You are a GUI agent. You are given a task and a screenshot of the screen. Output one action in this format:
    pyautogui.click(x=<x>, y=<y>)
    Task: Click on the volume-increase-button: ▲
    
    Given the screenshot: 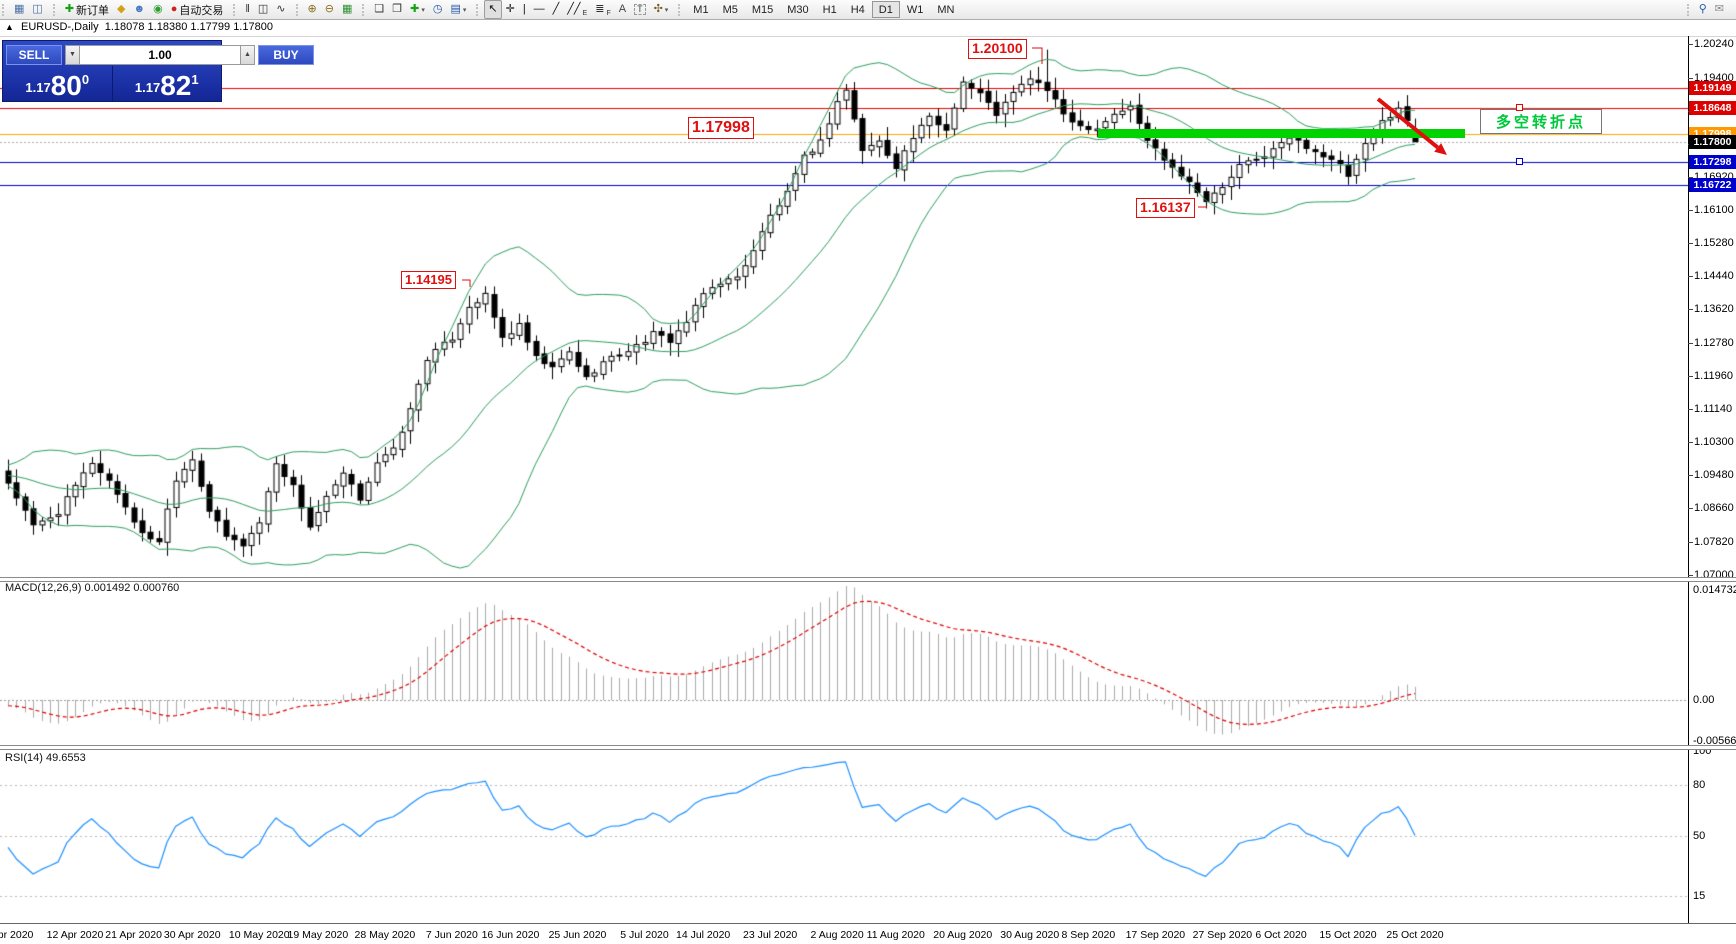 What is the action you would take?
    pyautogui.click(x=247, y=54)
    